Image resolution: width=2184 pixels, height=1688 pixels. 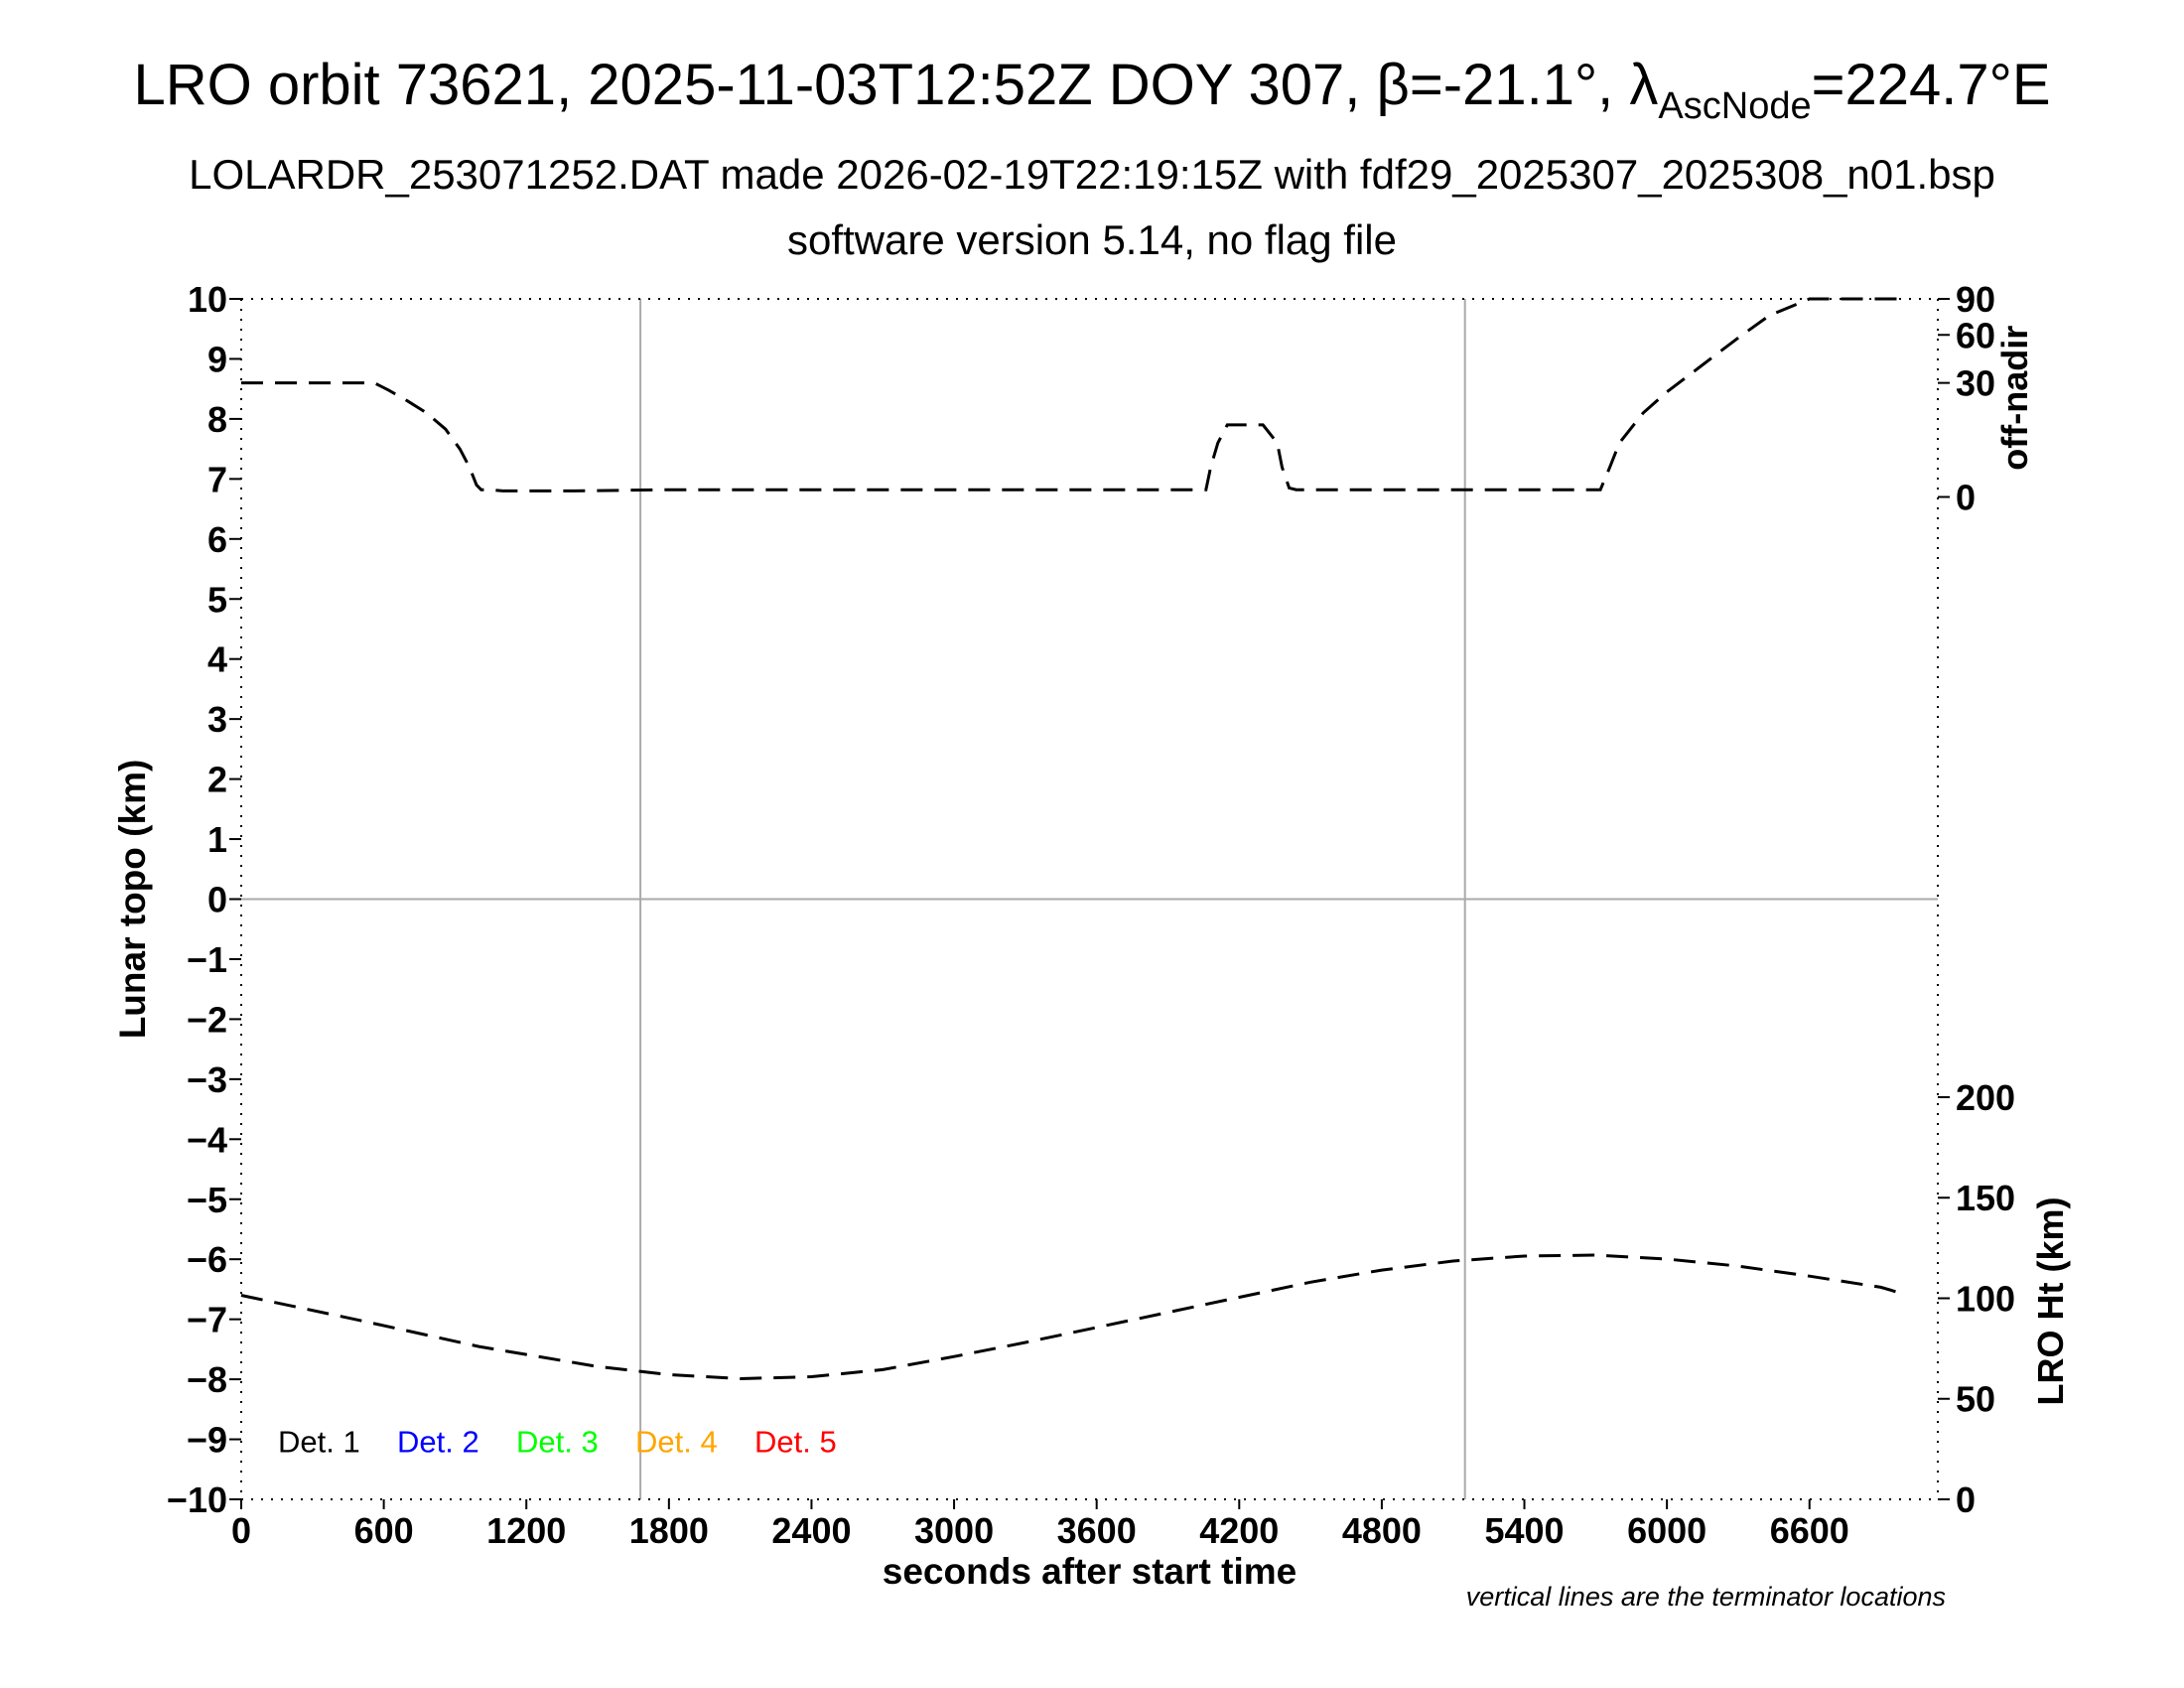 What do you see at coordinates (197, 1499) in the screenshot?
I see `y-tick-label: −10` at bounding box center [197, 1499].